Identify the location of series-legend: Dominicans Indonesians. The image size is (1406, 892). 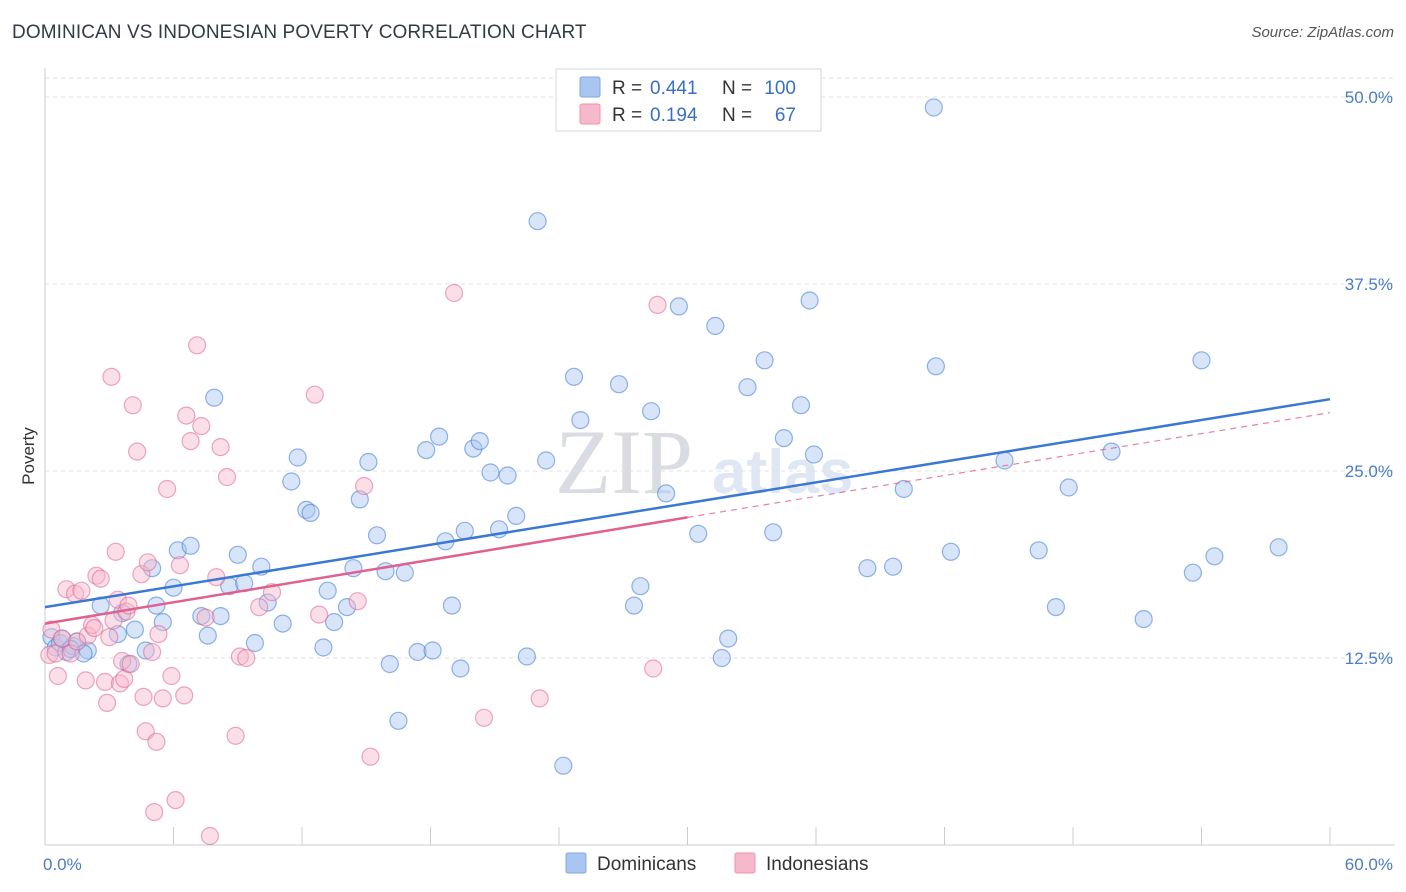
(716, 863).